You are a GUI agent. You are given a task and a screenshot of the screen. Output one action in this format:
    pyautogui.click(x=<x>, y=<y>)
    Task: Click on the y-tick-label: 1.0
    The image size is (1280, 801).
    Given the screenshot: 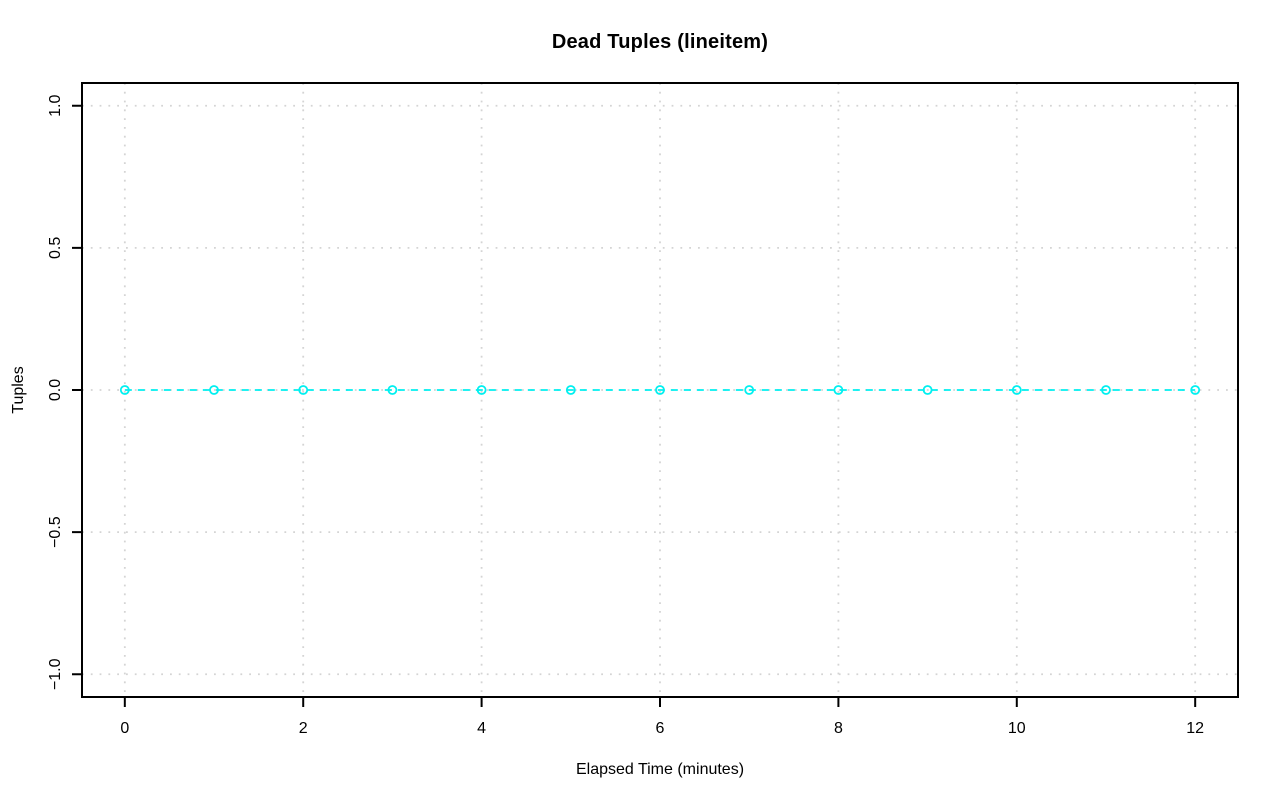 What is the action you would take?
    pyautogui.click(x=55, y=106)
    